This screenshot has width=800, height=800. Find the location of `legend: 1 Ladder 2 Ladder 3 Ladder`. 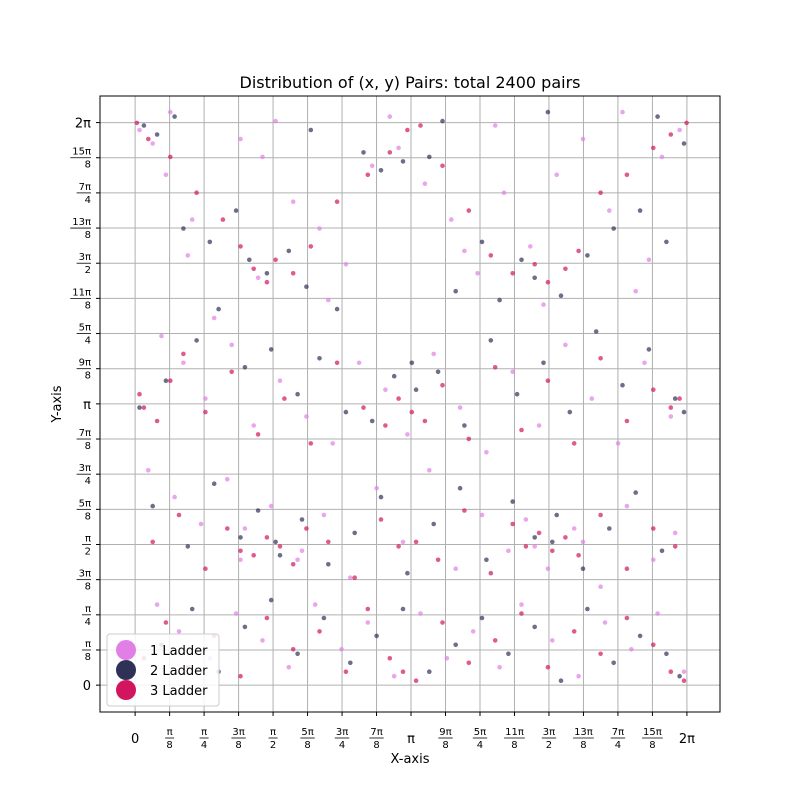

legend: 1 Ladder 2 Ladder 3 Ladder is located at coordinates (163, 670).